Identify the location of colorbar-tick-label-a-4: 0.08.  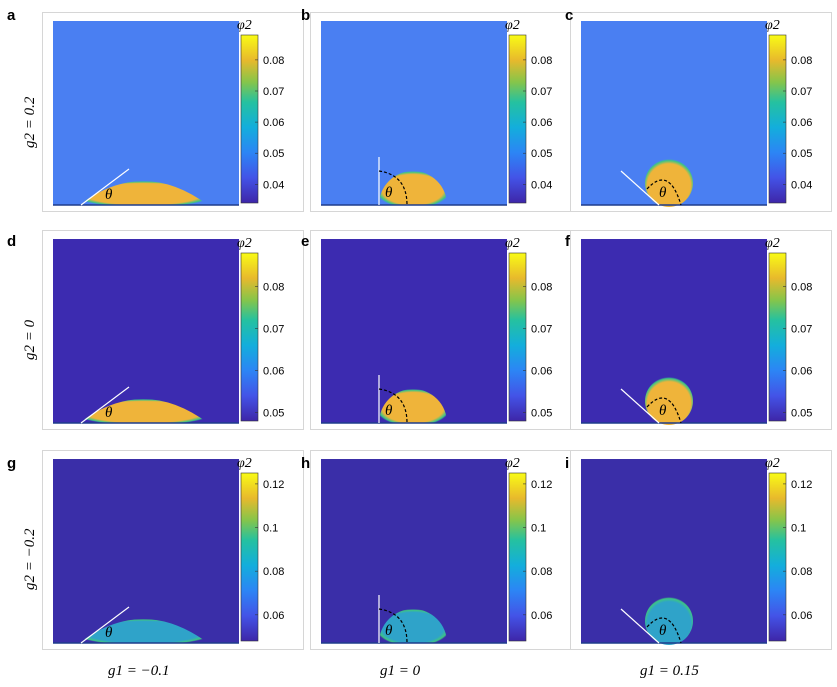
(273, 61).